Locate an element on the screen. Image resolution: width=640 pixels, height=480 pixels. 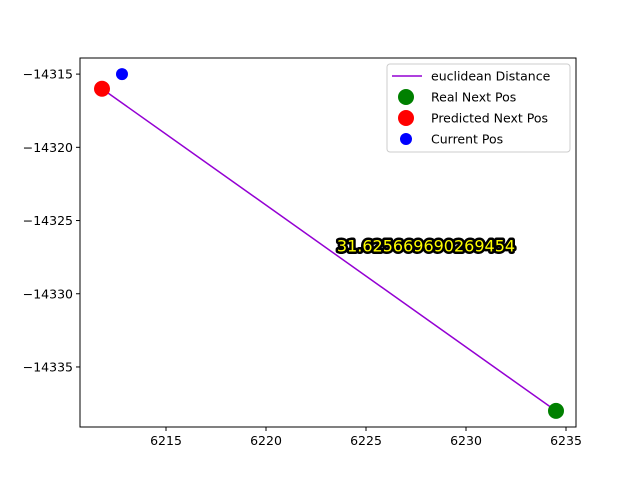
legend-label: Predicted Next Pos is located at coordinates (489, 118).